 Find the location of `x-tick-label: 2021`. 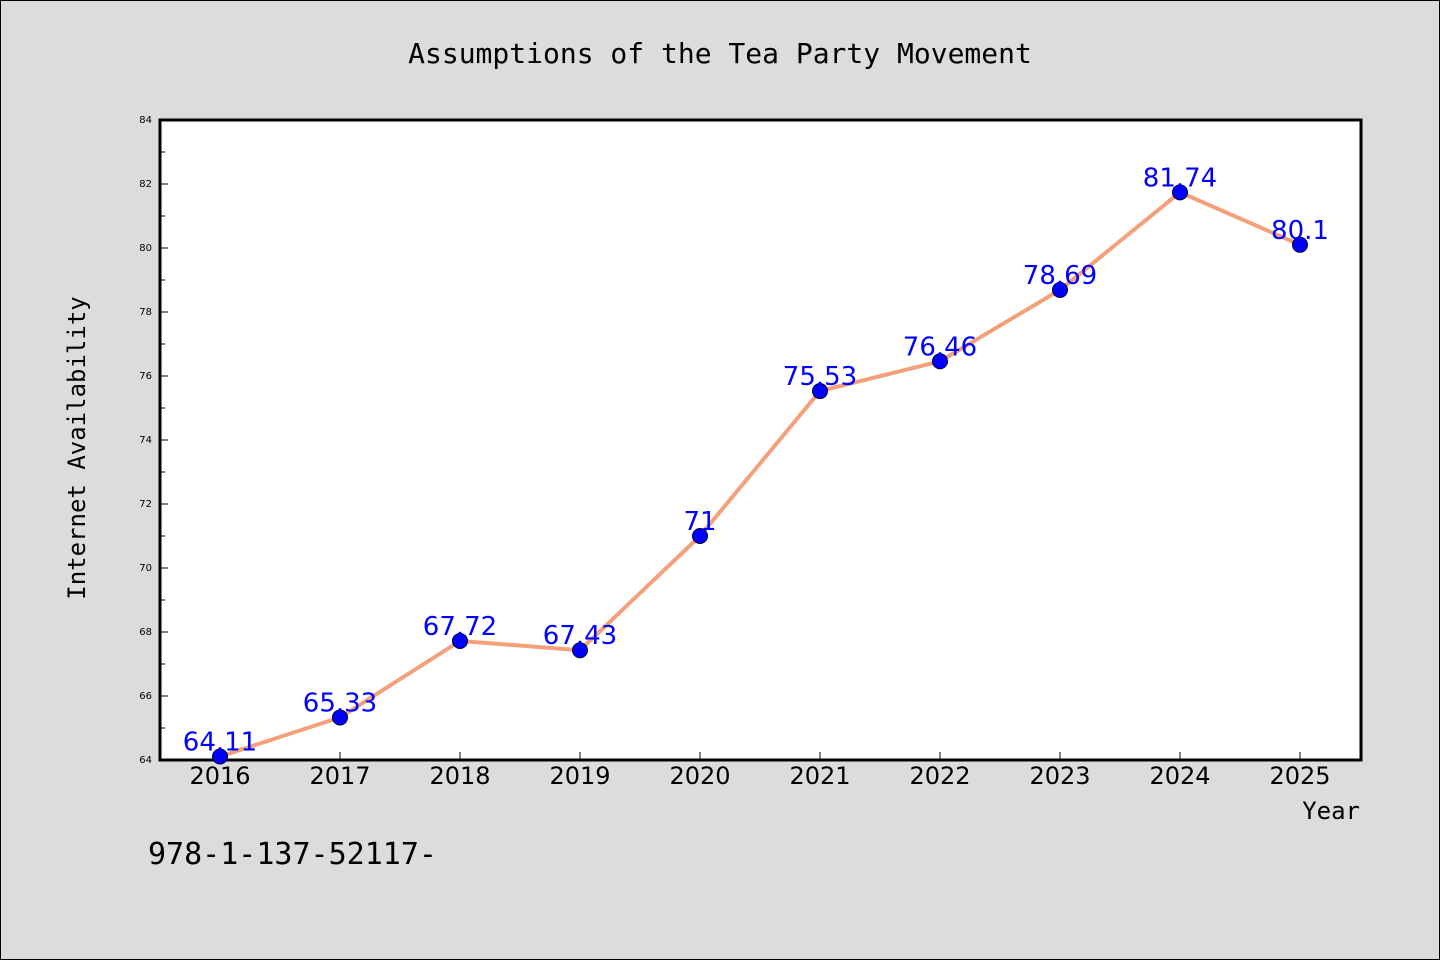

x-tick-label: 2021 is located at coordinates (819, 776).